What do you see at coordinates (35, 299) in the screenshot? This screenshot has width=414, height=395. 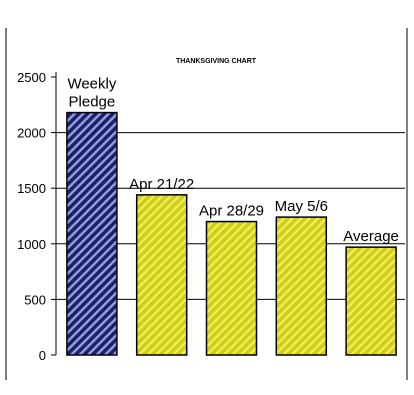 I see `y-tick-label: 500` at bounding box center [35, 299].